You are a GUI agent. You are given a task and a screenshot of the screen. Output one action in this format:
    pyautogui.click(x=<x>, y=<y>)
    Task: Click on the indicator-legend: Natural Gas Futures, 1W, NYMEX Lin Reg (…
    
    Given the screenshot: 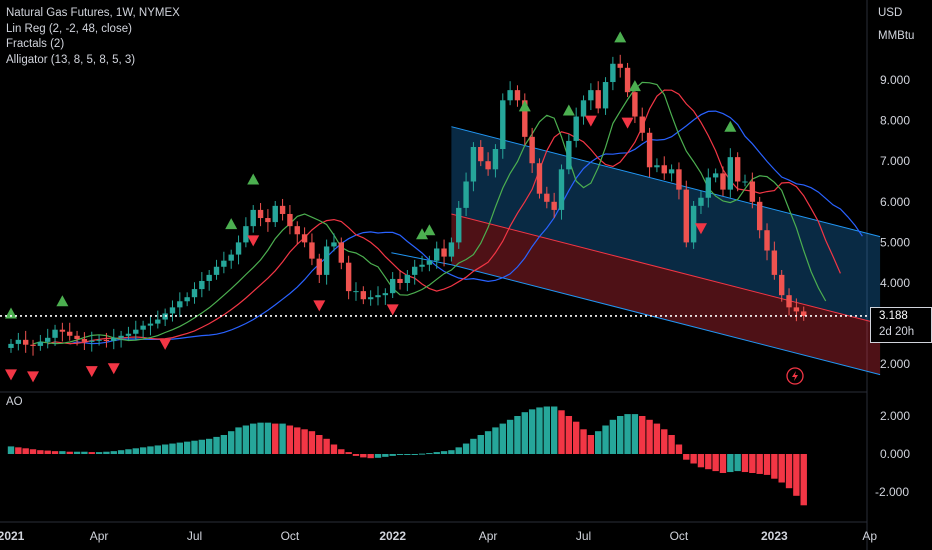 What is the action you would take?
    pyautogui.click(x=93, y=37)
    